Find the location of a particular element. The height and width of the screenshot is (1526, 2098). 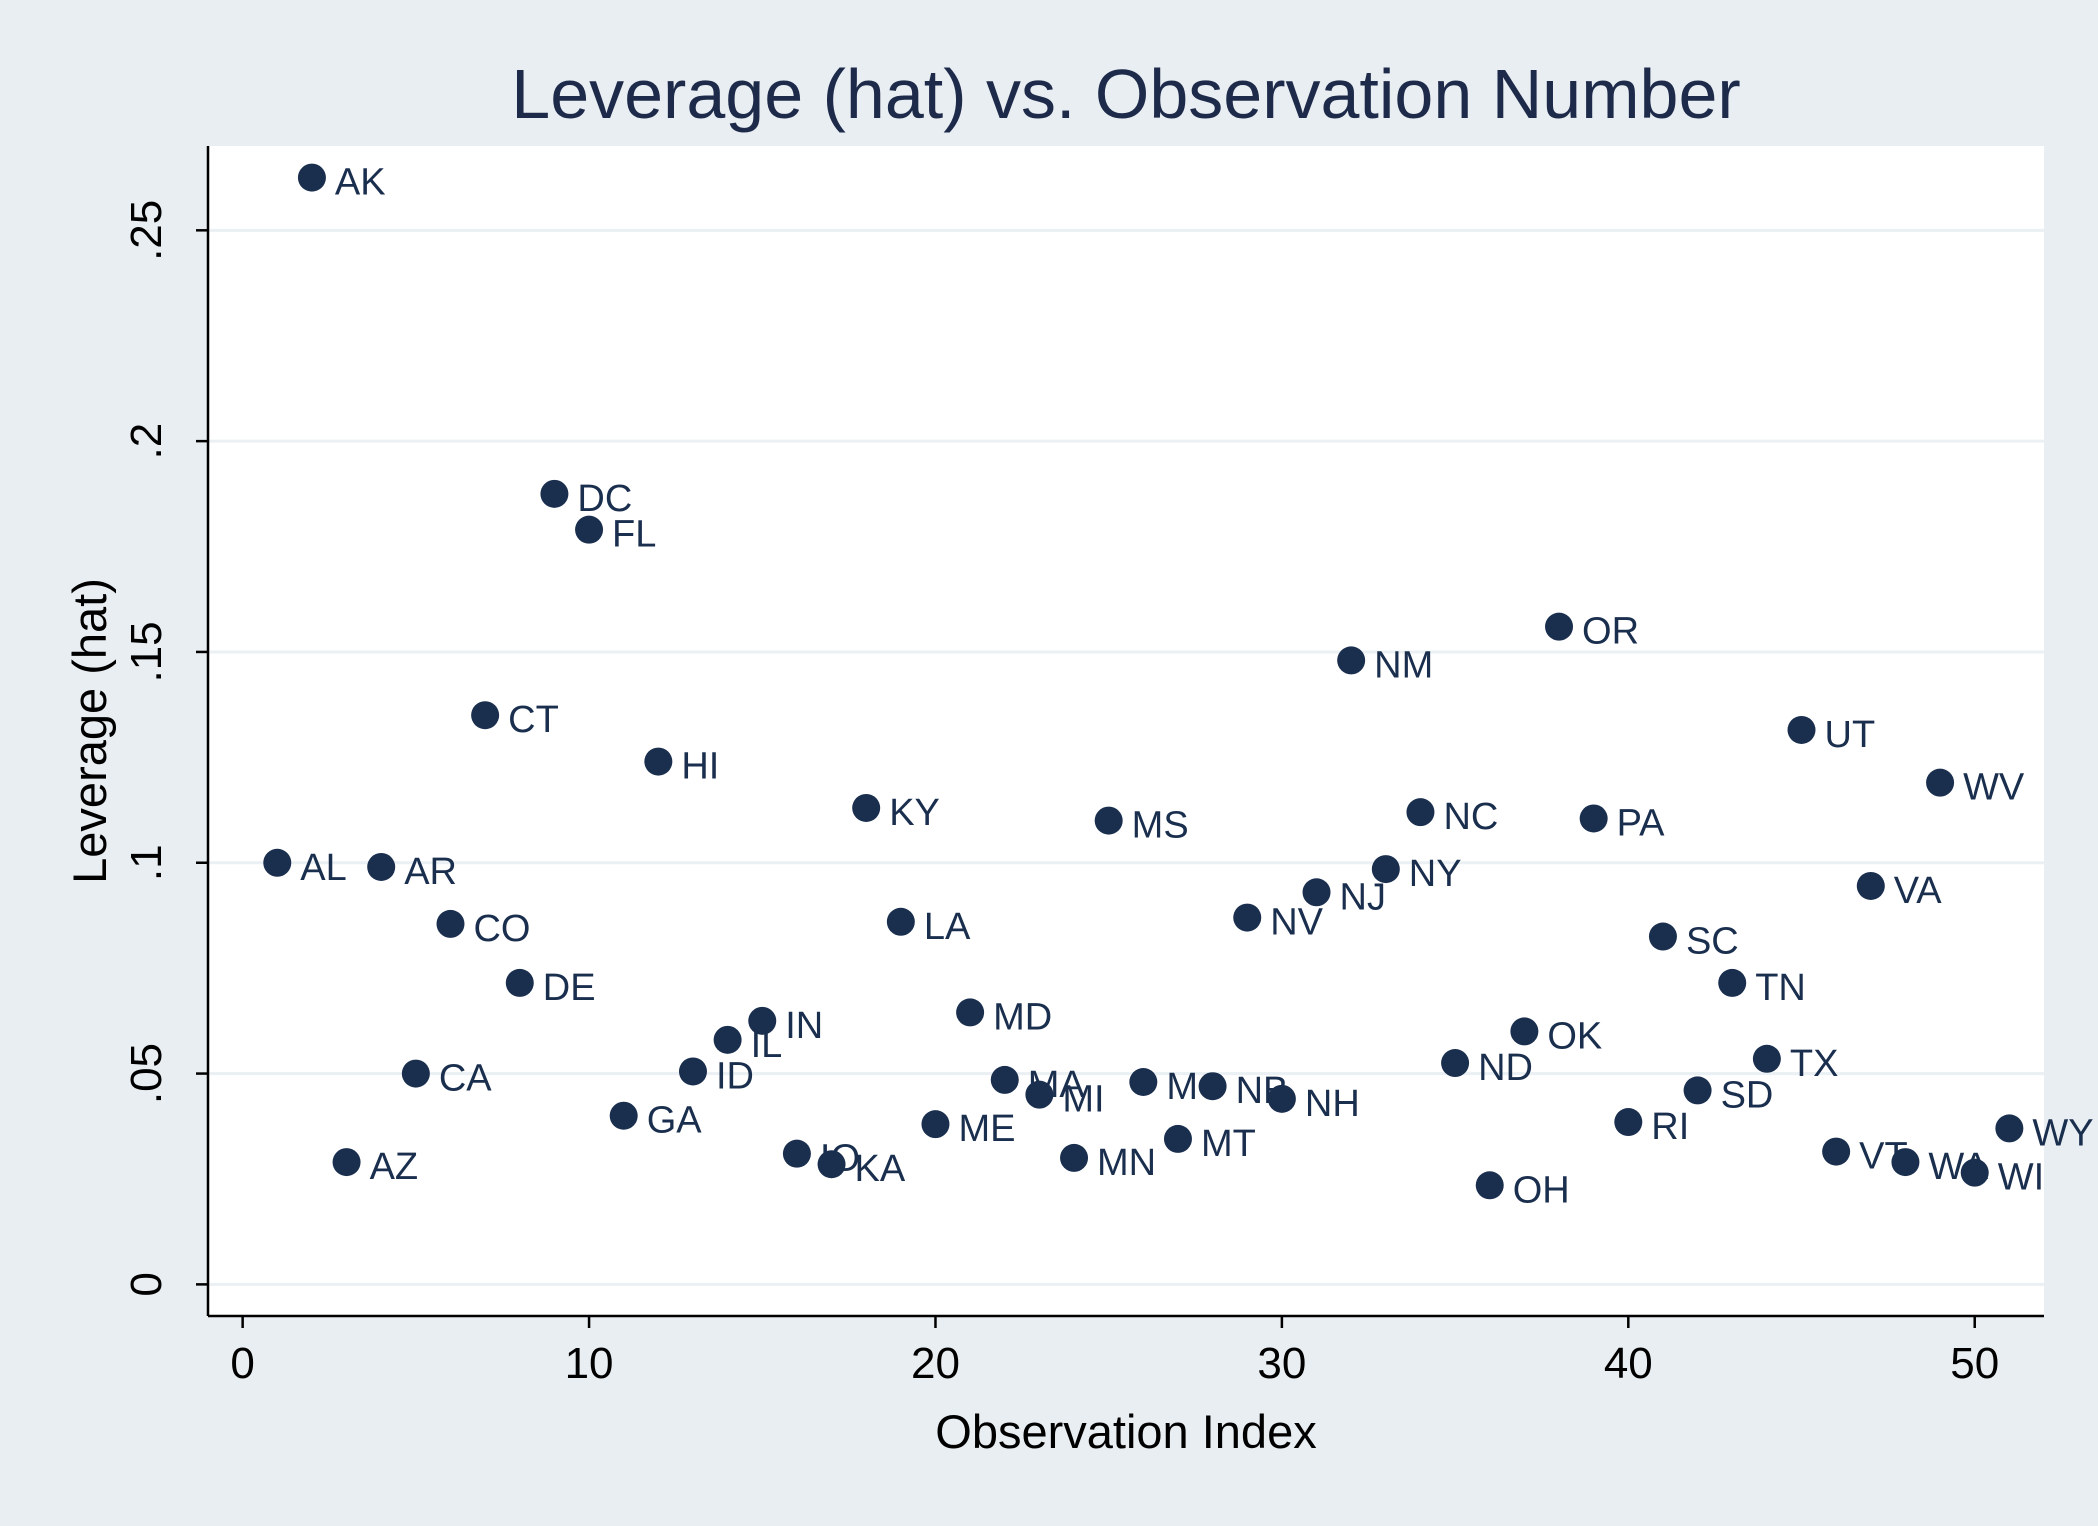

data-point-label: UT is located at coordinates (1850, 735).